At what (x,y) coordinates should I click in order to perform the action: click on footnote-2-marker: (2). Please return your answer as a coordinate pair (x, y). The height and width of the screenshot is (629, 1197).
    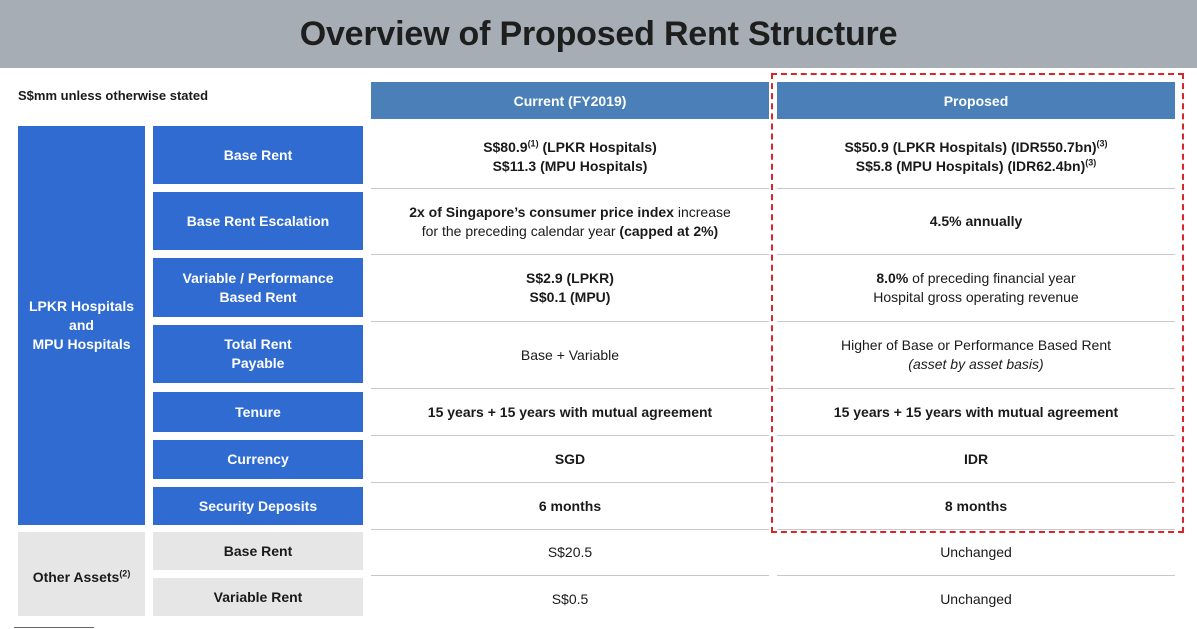
    Looking at the image, I should click on (125, 572).